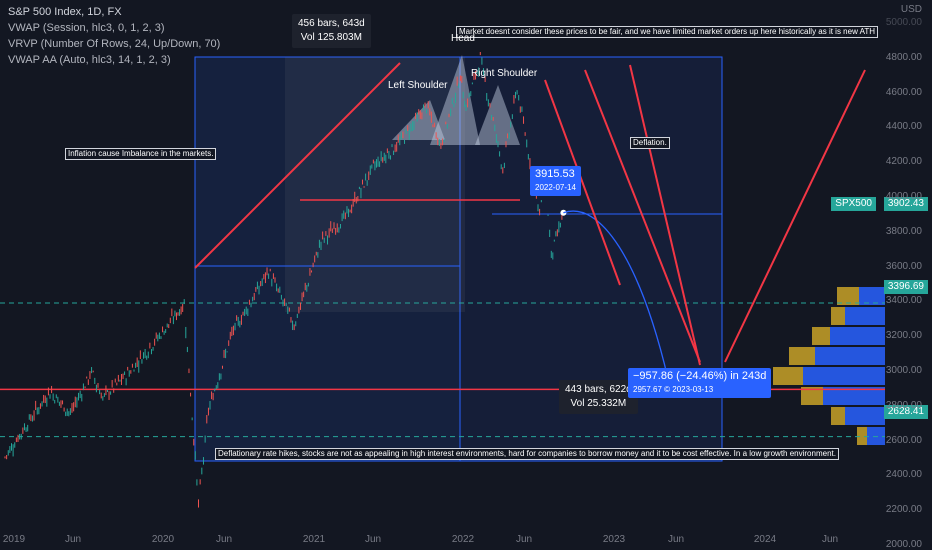 The height and width of the screenshot is (550, 932). I want to click on indicator-vwap-aa: VWAP AA (Auto, hlc3, 14, 1, 2, 3), so click(89, 60).